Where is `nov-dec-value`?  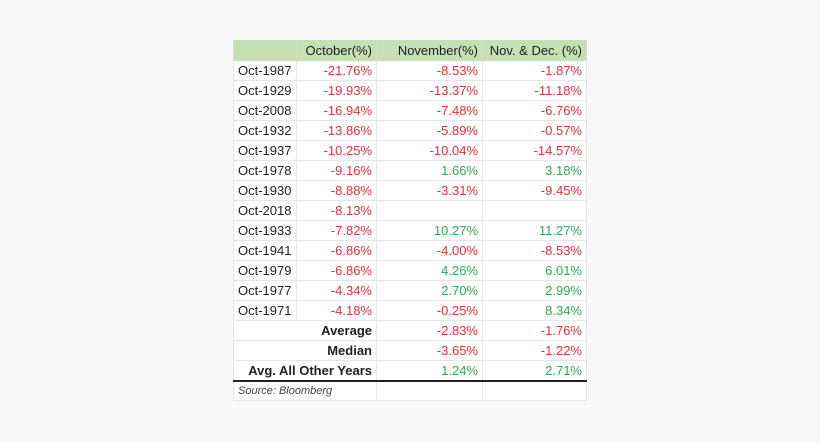
nov-dec-value is located at coordinates (534, 210).